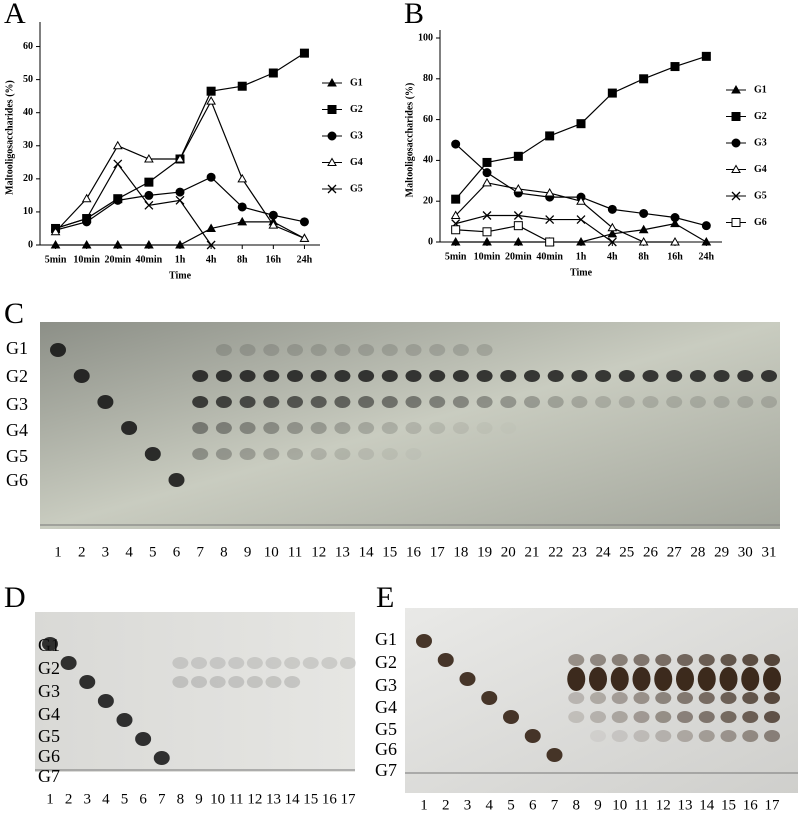 The height and width of the screenshot is (814, 800). Describe the element at coordinates (9, 137) in the screenshot. I see `y-axis-title: Maltooligosaccharides (%)` at that location.